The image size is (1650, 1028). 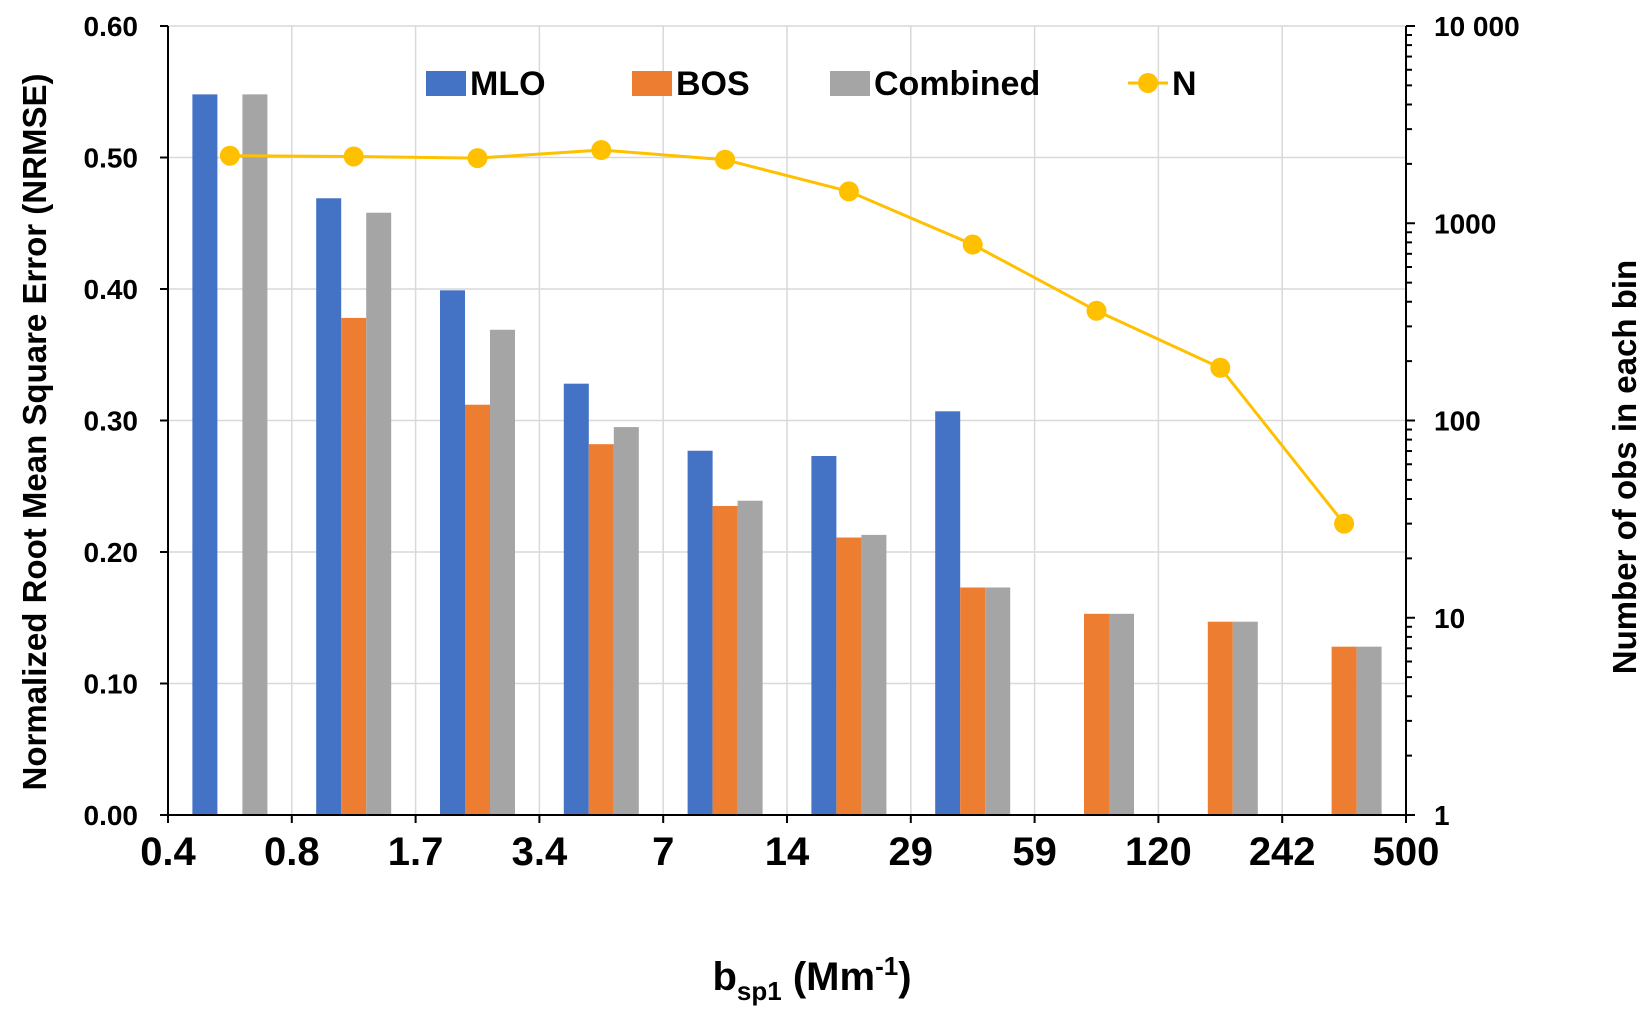 What do you see at coordinates (1162, 84) in the screenshot?
I see `legend-item-n: N` at bounding box center [1162, 84].